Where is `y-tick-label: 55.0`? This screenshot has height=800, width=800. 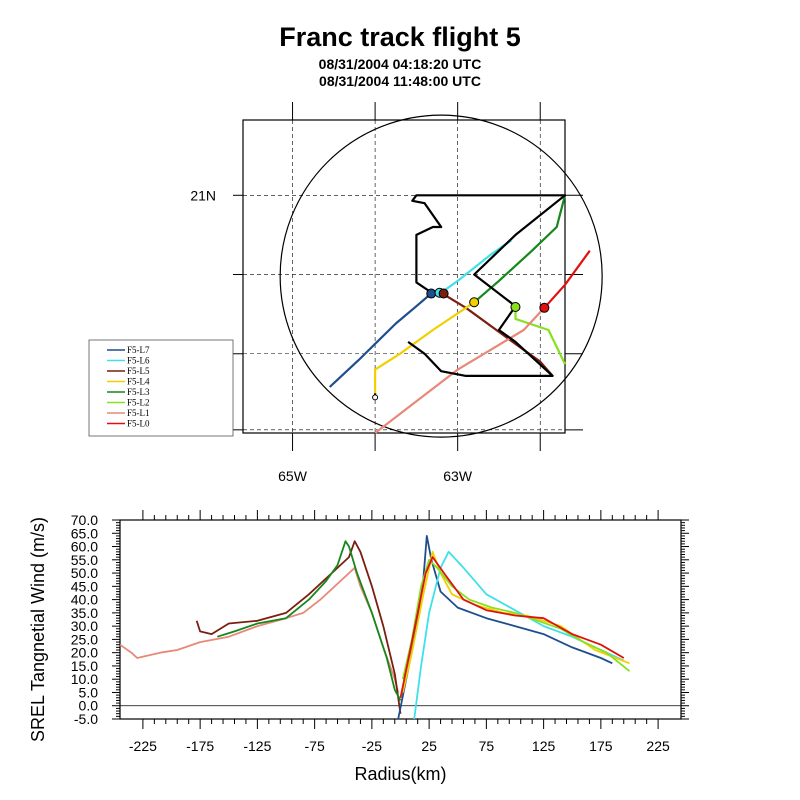 y-tick-label: 55.0 is located at coordinates (84, 560).